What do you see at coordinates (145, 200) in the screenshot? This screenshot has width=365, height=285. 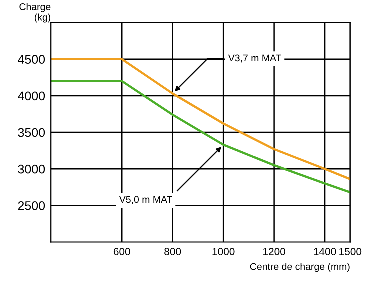 I see `annotation: V5,0 m MAT` at bounding box center [145, 200].